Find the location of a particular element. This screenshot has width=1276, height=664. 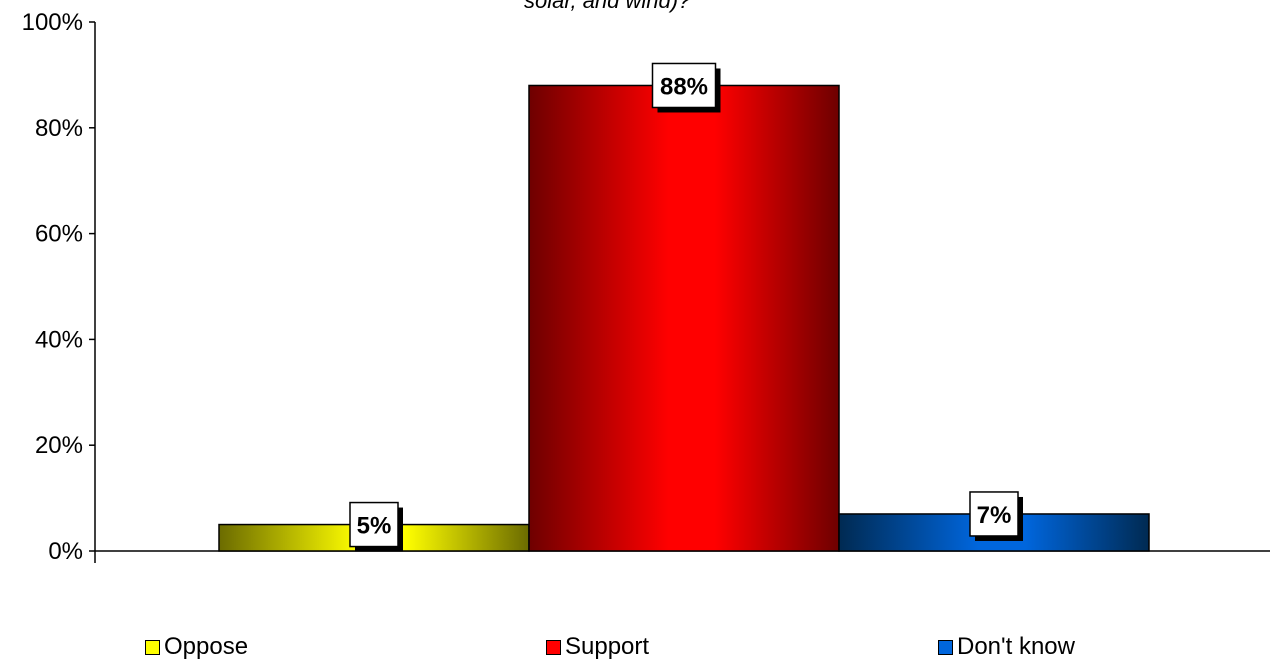

legend-label-oppose: Oppose is located at coordinates (206, 646).